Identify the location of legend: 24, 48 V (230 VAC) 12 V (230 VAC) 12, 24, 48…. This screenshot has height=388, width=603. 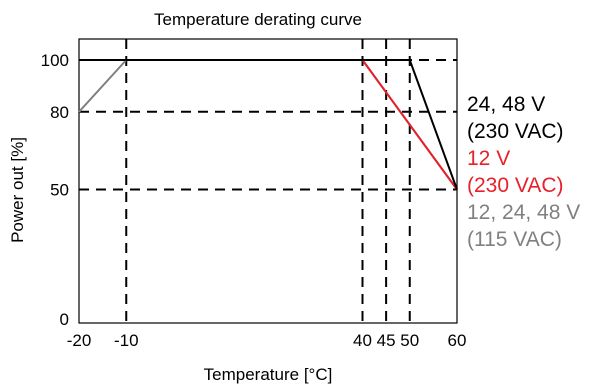
(523, 172).